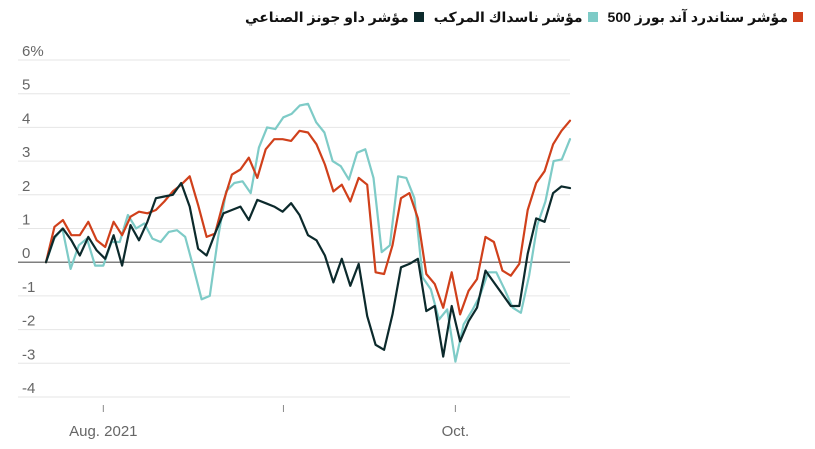  I want to click on legend-label-dow: مؤشر داو جونز الصناعي, so click(327, 17).